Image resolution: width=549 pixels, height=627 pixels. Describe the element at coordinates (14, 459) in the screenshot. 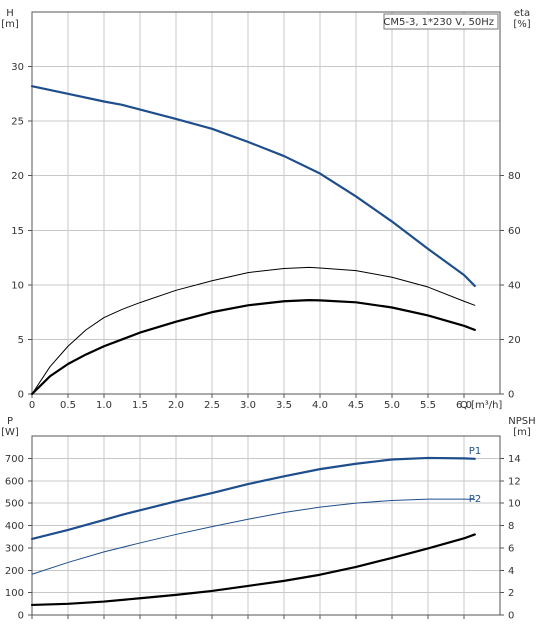

I see `y-left-tick-label: 700` at that location.